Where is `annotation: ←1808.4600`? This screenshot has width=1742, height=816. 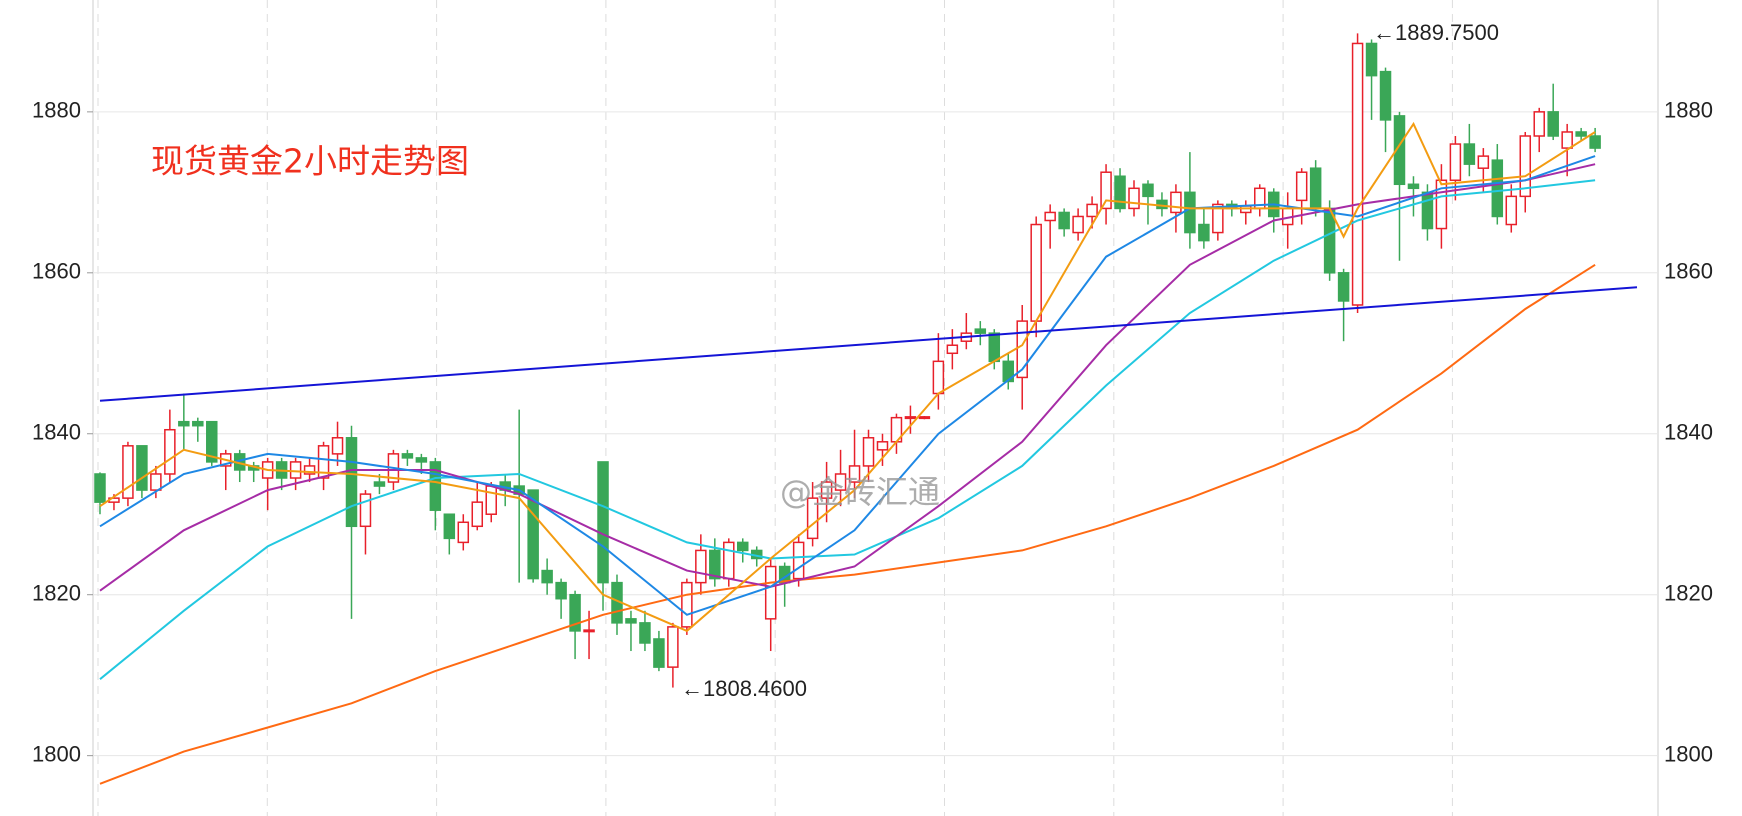
annotation: ←1808.4600 is located at coordinates (744, 688).